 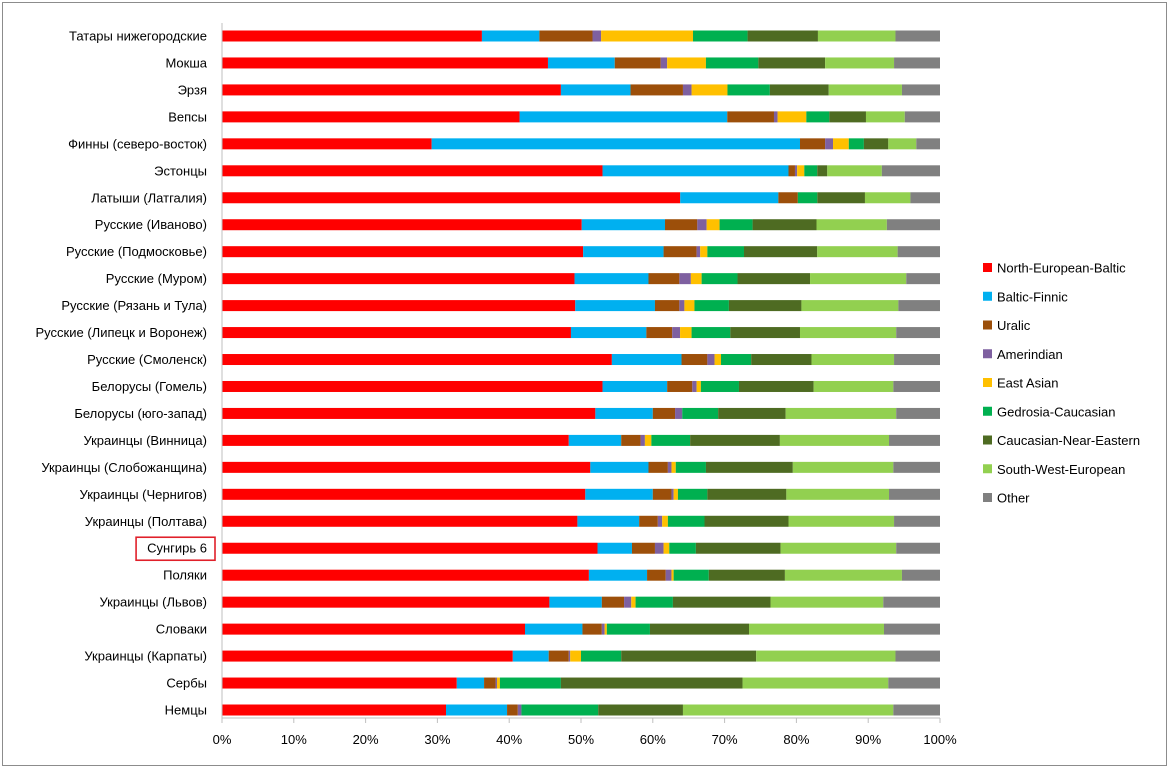 I want to click on legend-label: Other, so click(x=1013, y=498).